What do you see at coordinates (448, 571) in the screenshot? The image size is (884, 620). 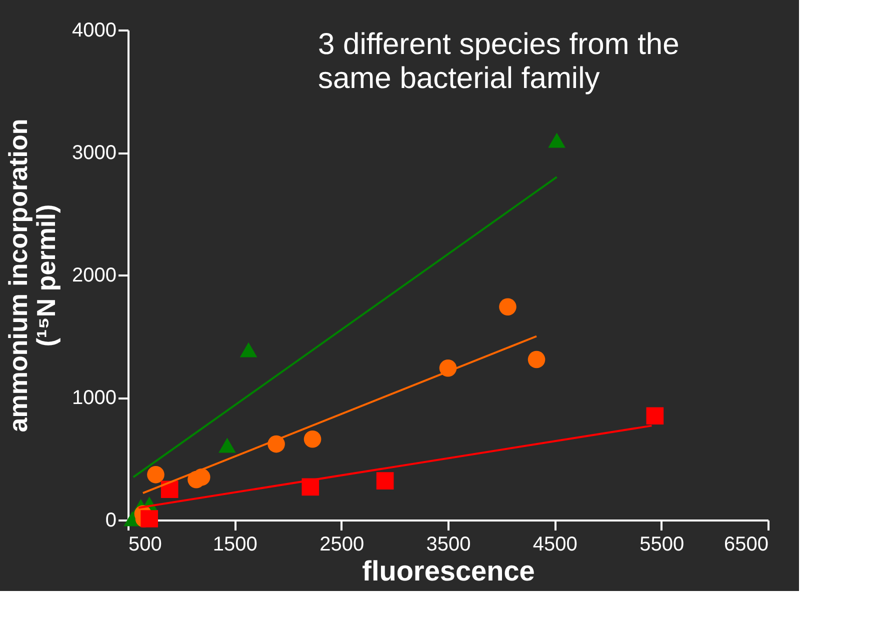 I see `x-axis-title: fluorescence` at bounding box center [448, 571].